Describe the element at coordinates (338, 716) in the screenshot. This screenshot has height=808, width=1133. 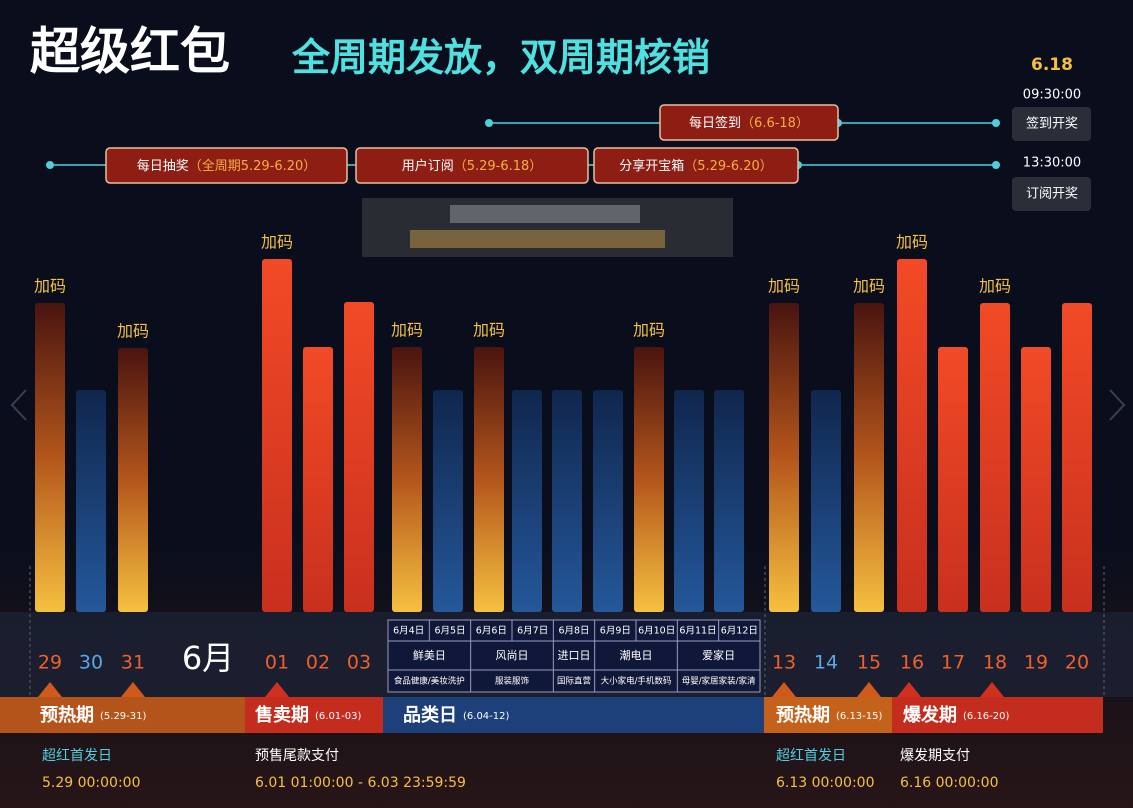
I see `phase-range: (6.01-03)` at that location.